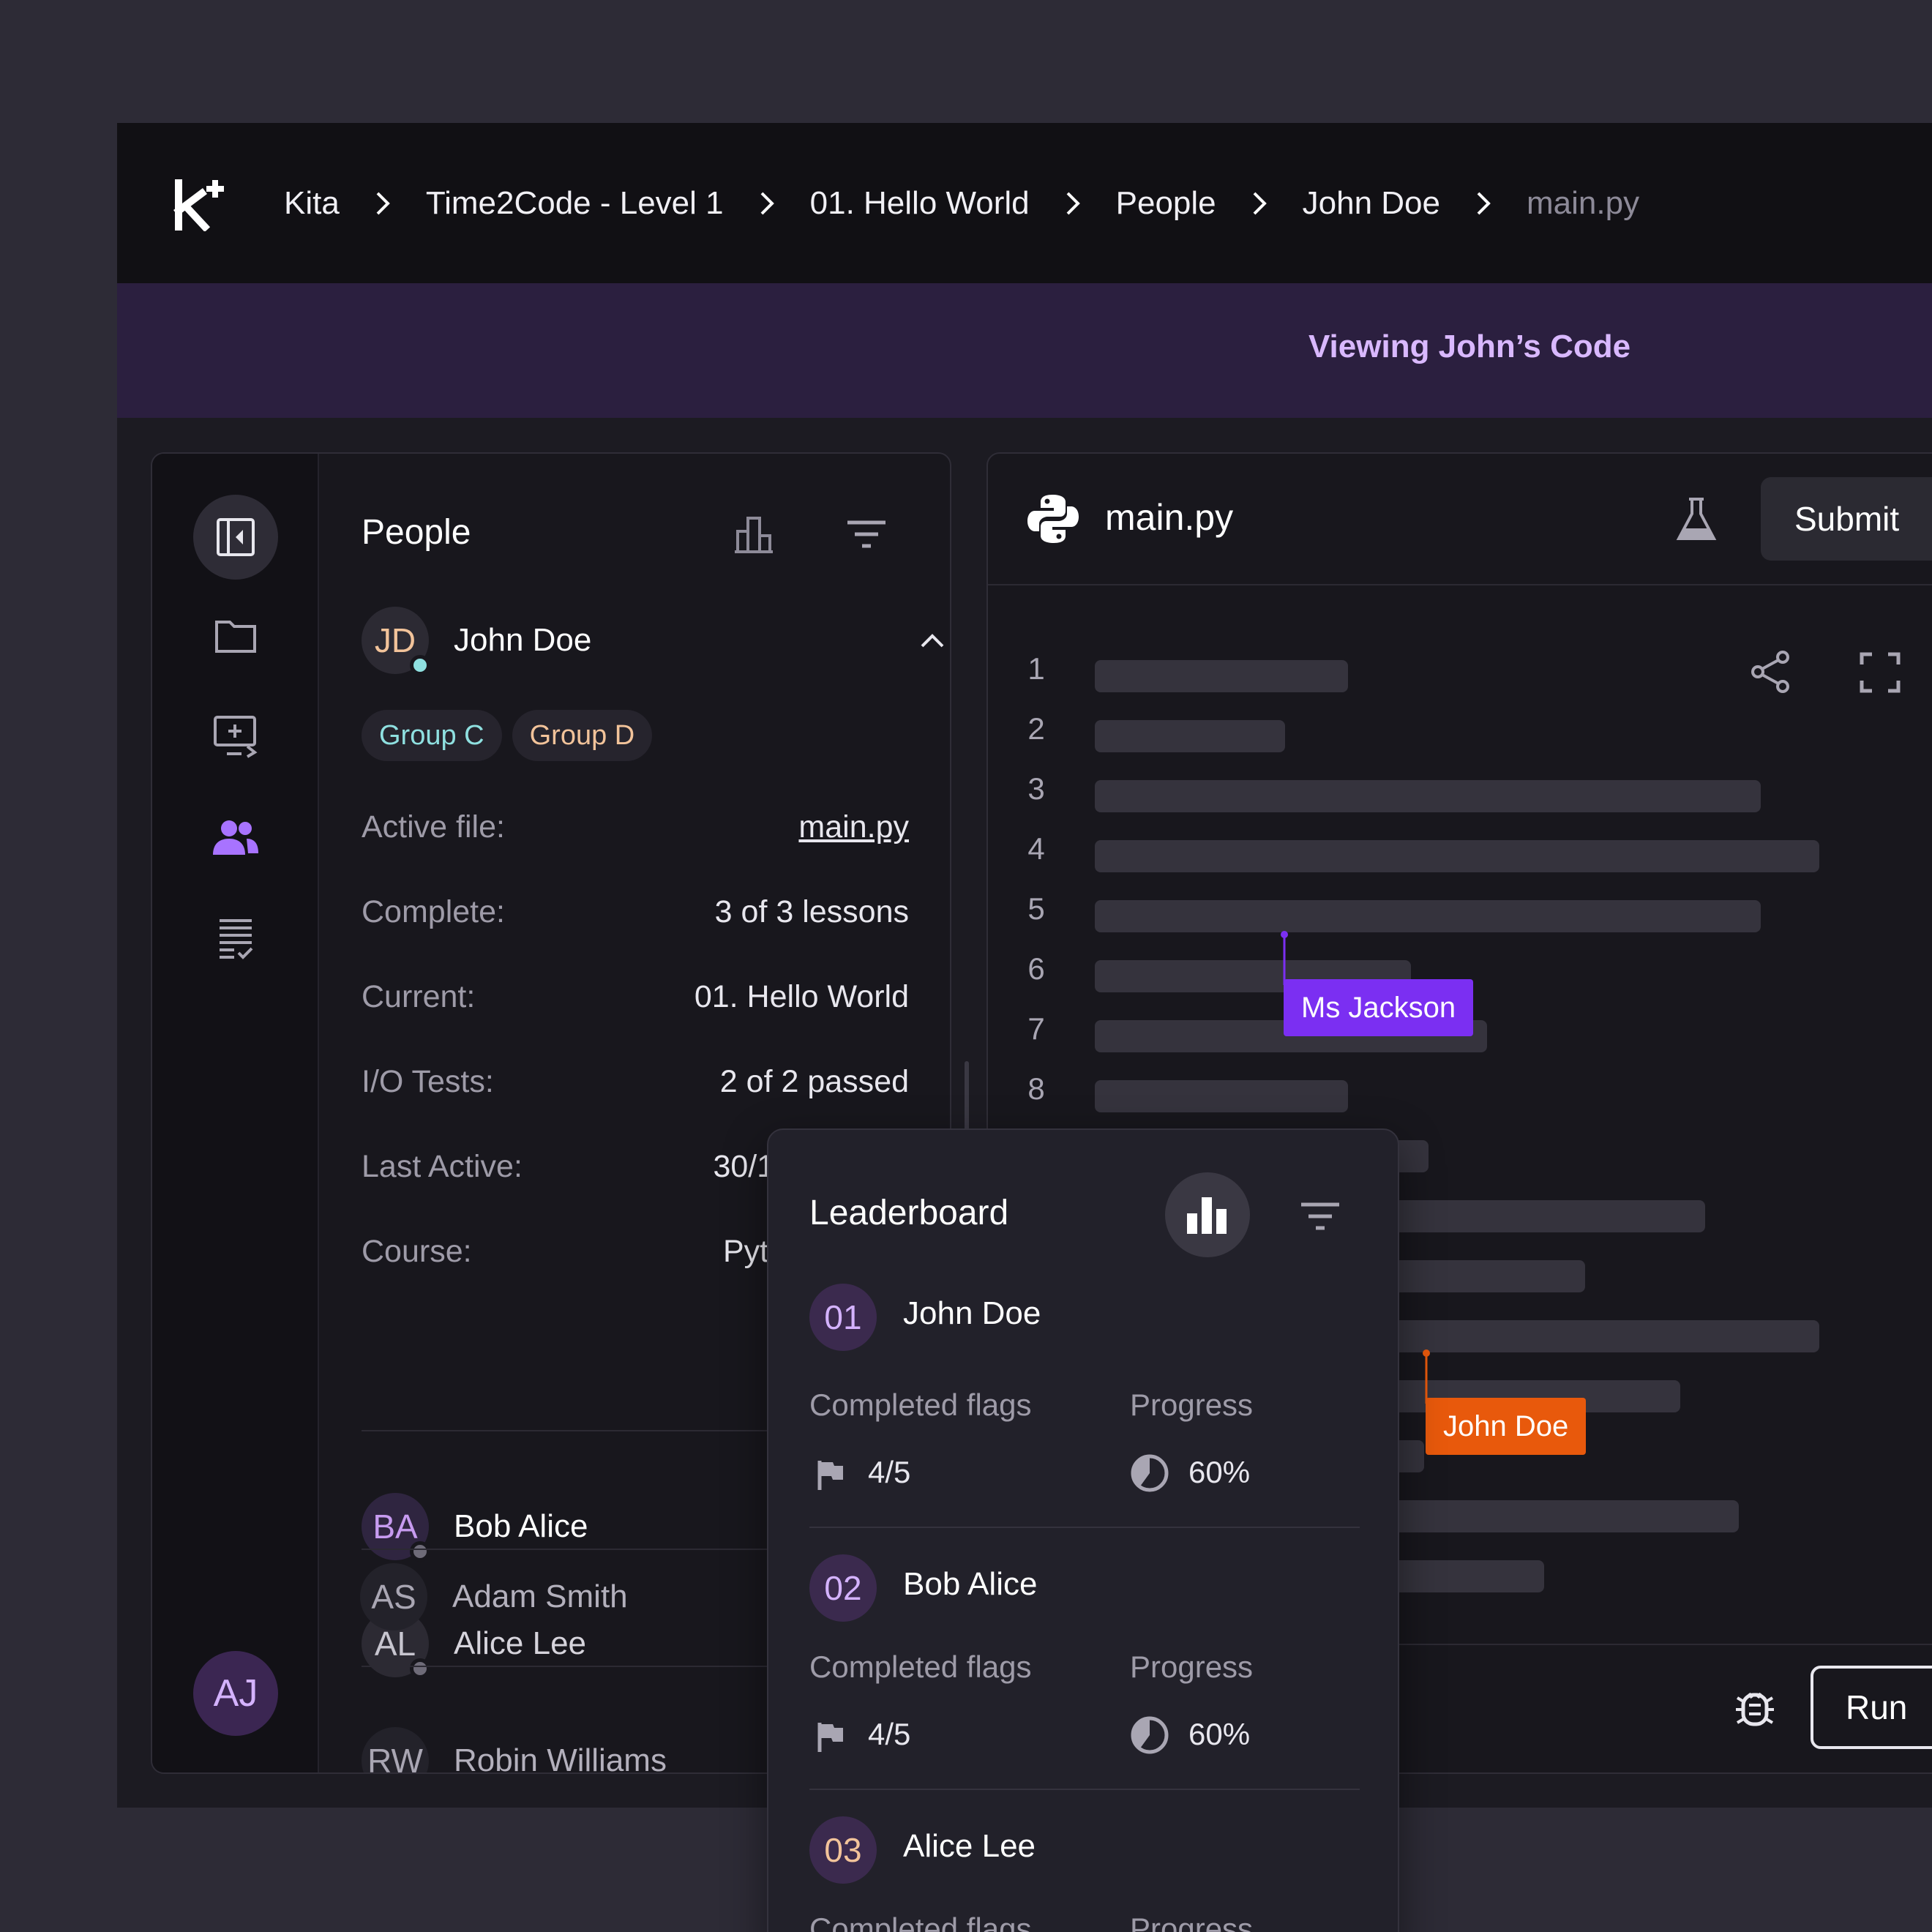 Image resolution: width=1932 pixels, height=1932 pixels. What do you see at coordinates (969, 1846) in the screenshot?
I see `leaderboard-name: Alice Lee` at bounding box center [969, 1846].